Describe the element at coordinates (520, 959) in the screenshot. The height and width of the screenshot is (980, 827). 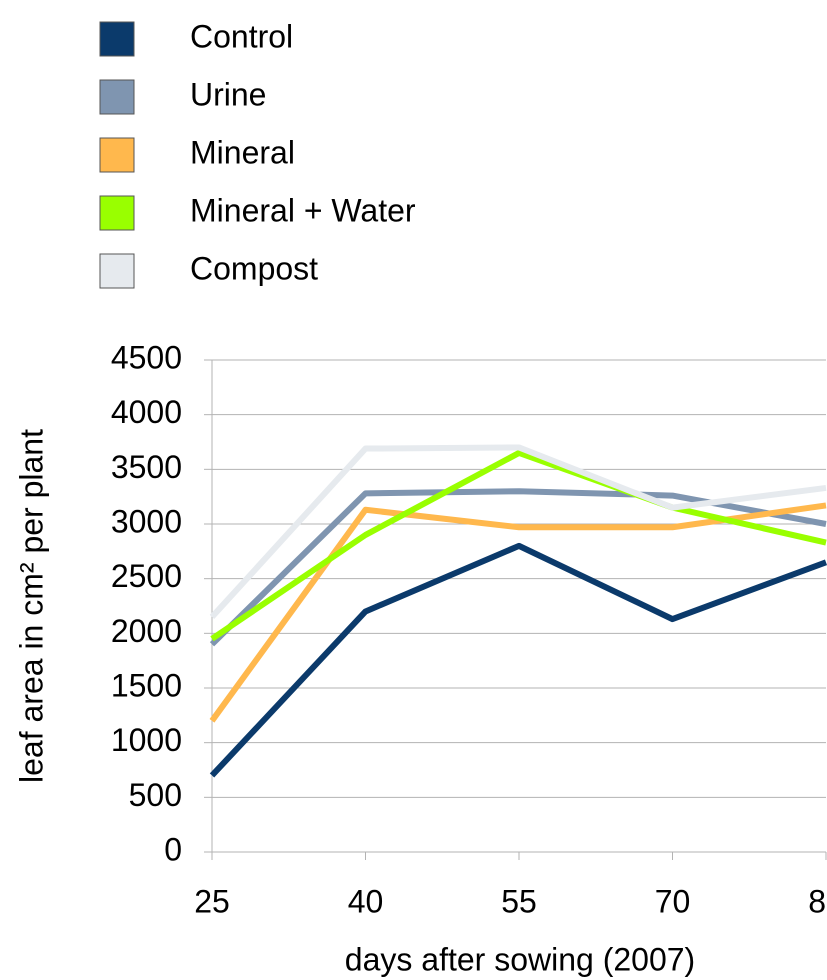
I see `x-axis-label: days after sowing (2007)` at that location.